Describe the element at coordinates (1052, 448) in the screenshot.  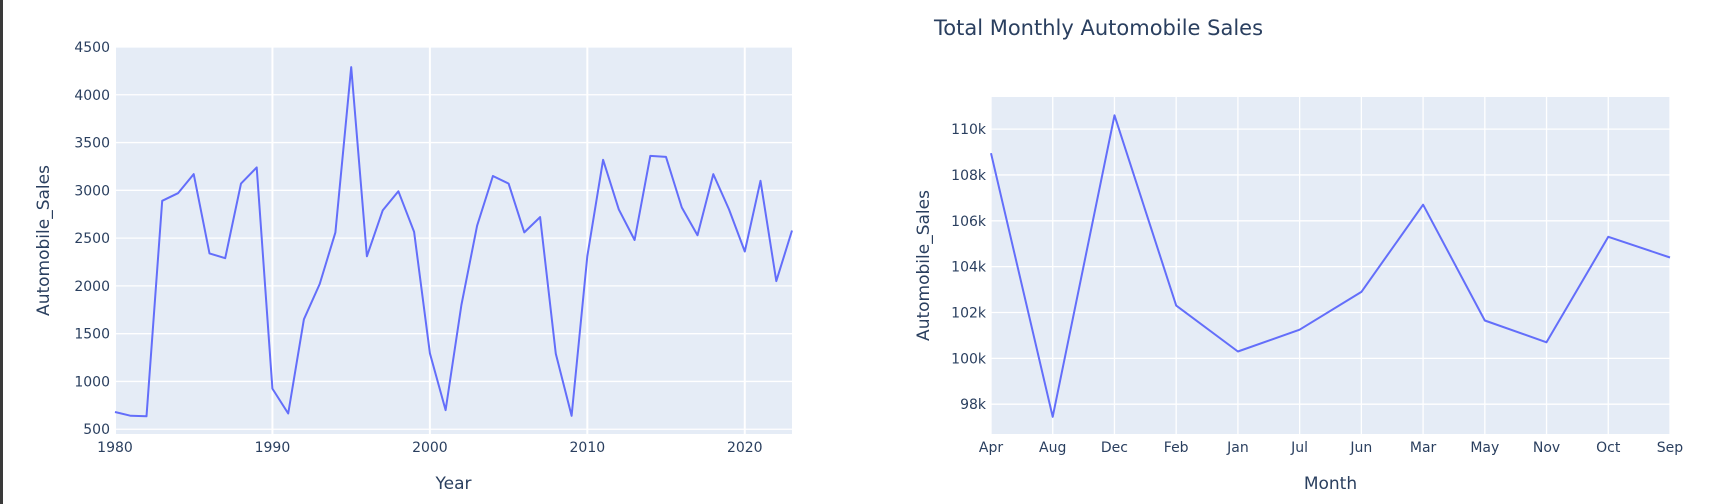
I see `x-tick-label: Aug` at that location.